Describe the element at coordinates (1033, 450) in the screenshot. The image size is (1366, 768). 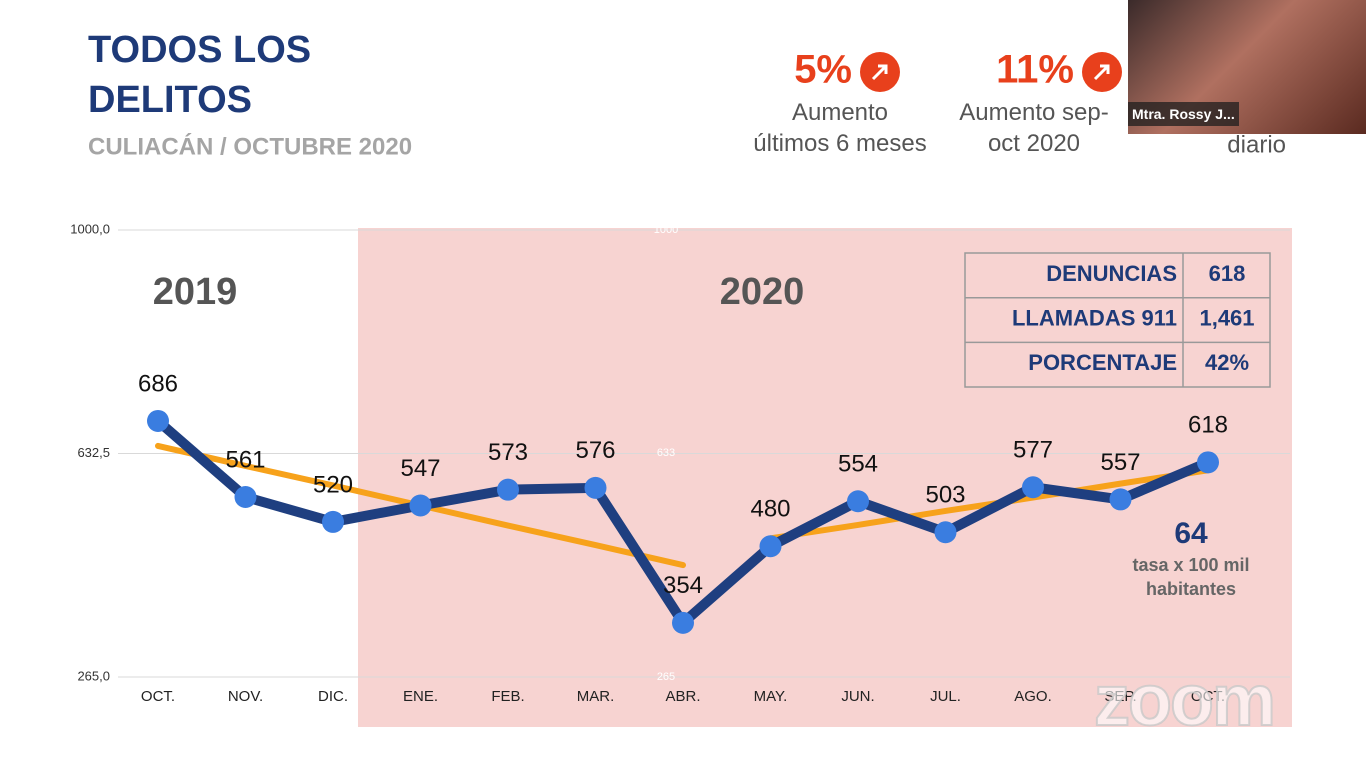
I see `value-label: 577` at that location.